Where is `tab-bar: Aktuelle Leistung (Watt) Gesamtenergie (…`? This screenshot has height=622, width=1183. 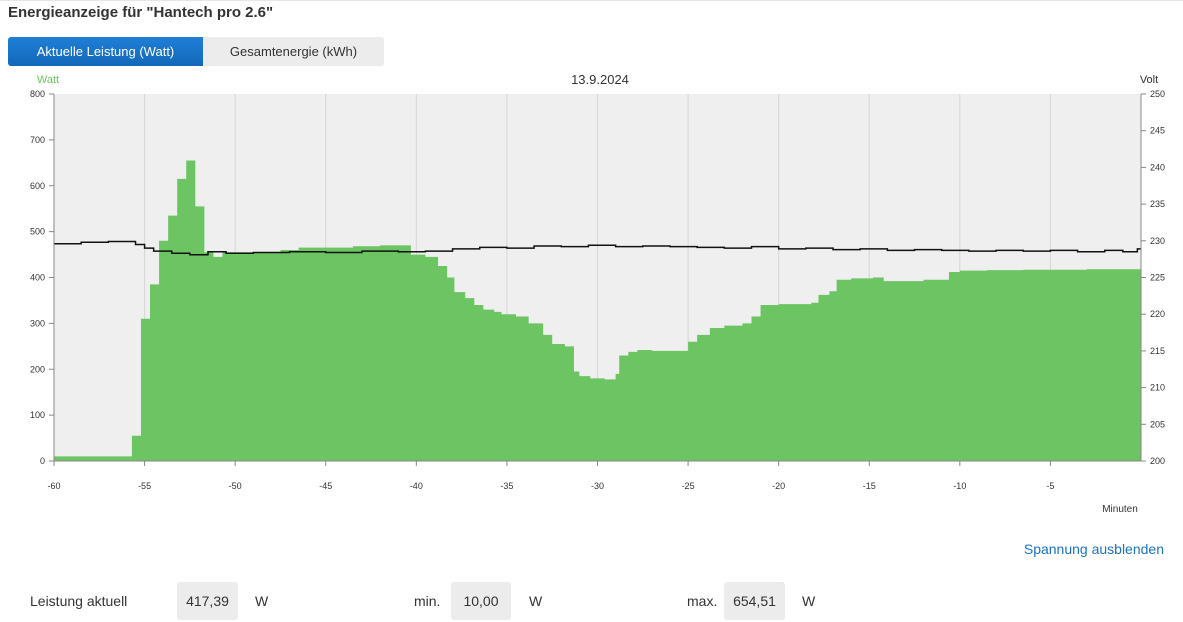 tab-bar: Aktuelle Leistung (Watt) Gesamtenergie (… is located at coordinates (196, 51).